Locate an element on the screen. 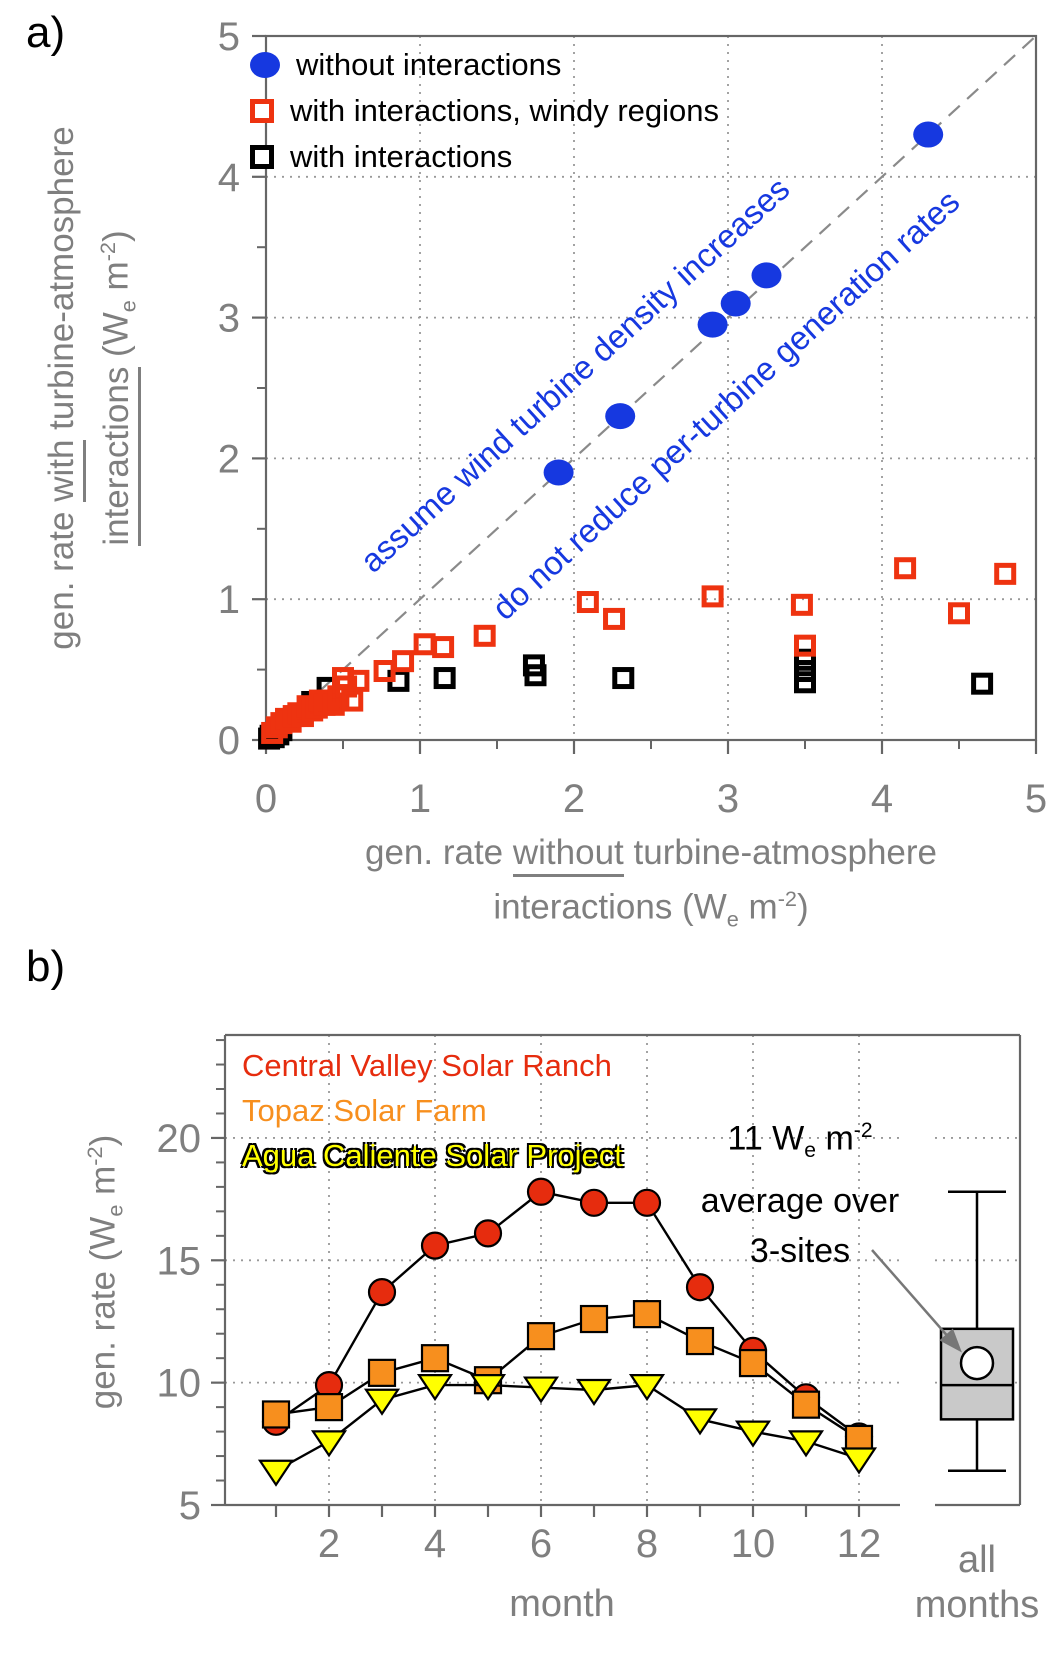  legend-item-without-interactions: without interactions is located at coordinates (484, 65).